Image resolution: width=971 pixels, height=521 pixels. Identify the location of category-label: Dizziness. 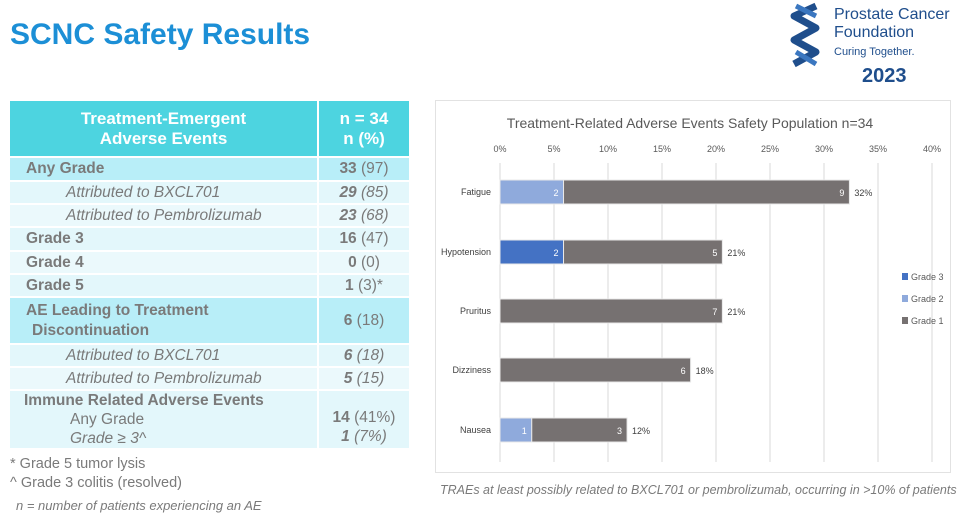
(471, 370).